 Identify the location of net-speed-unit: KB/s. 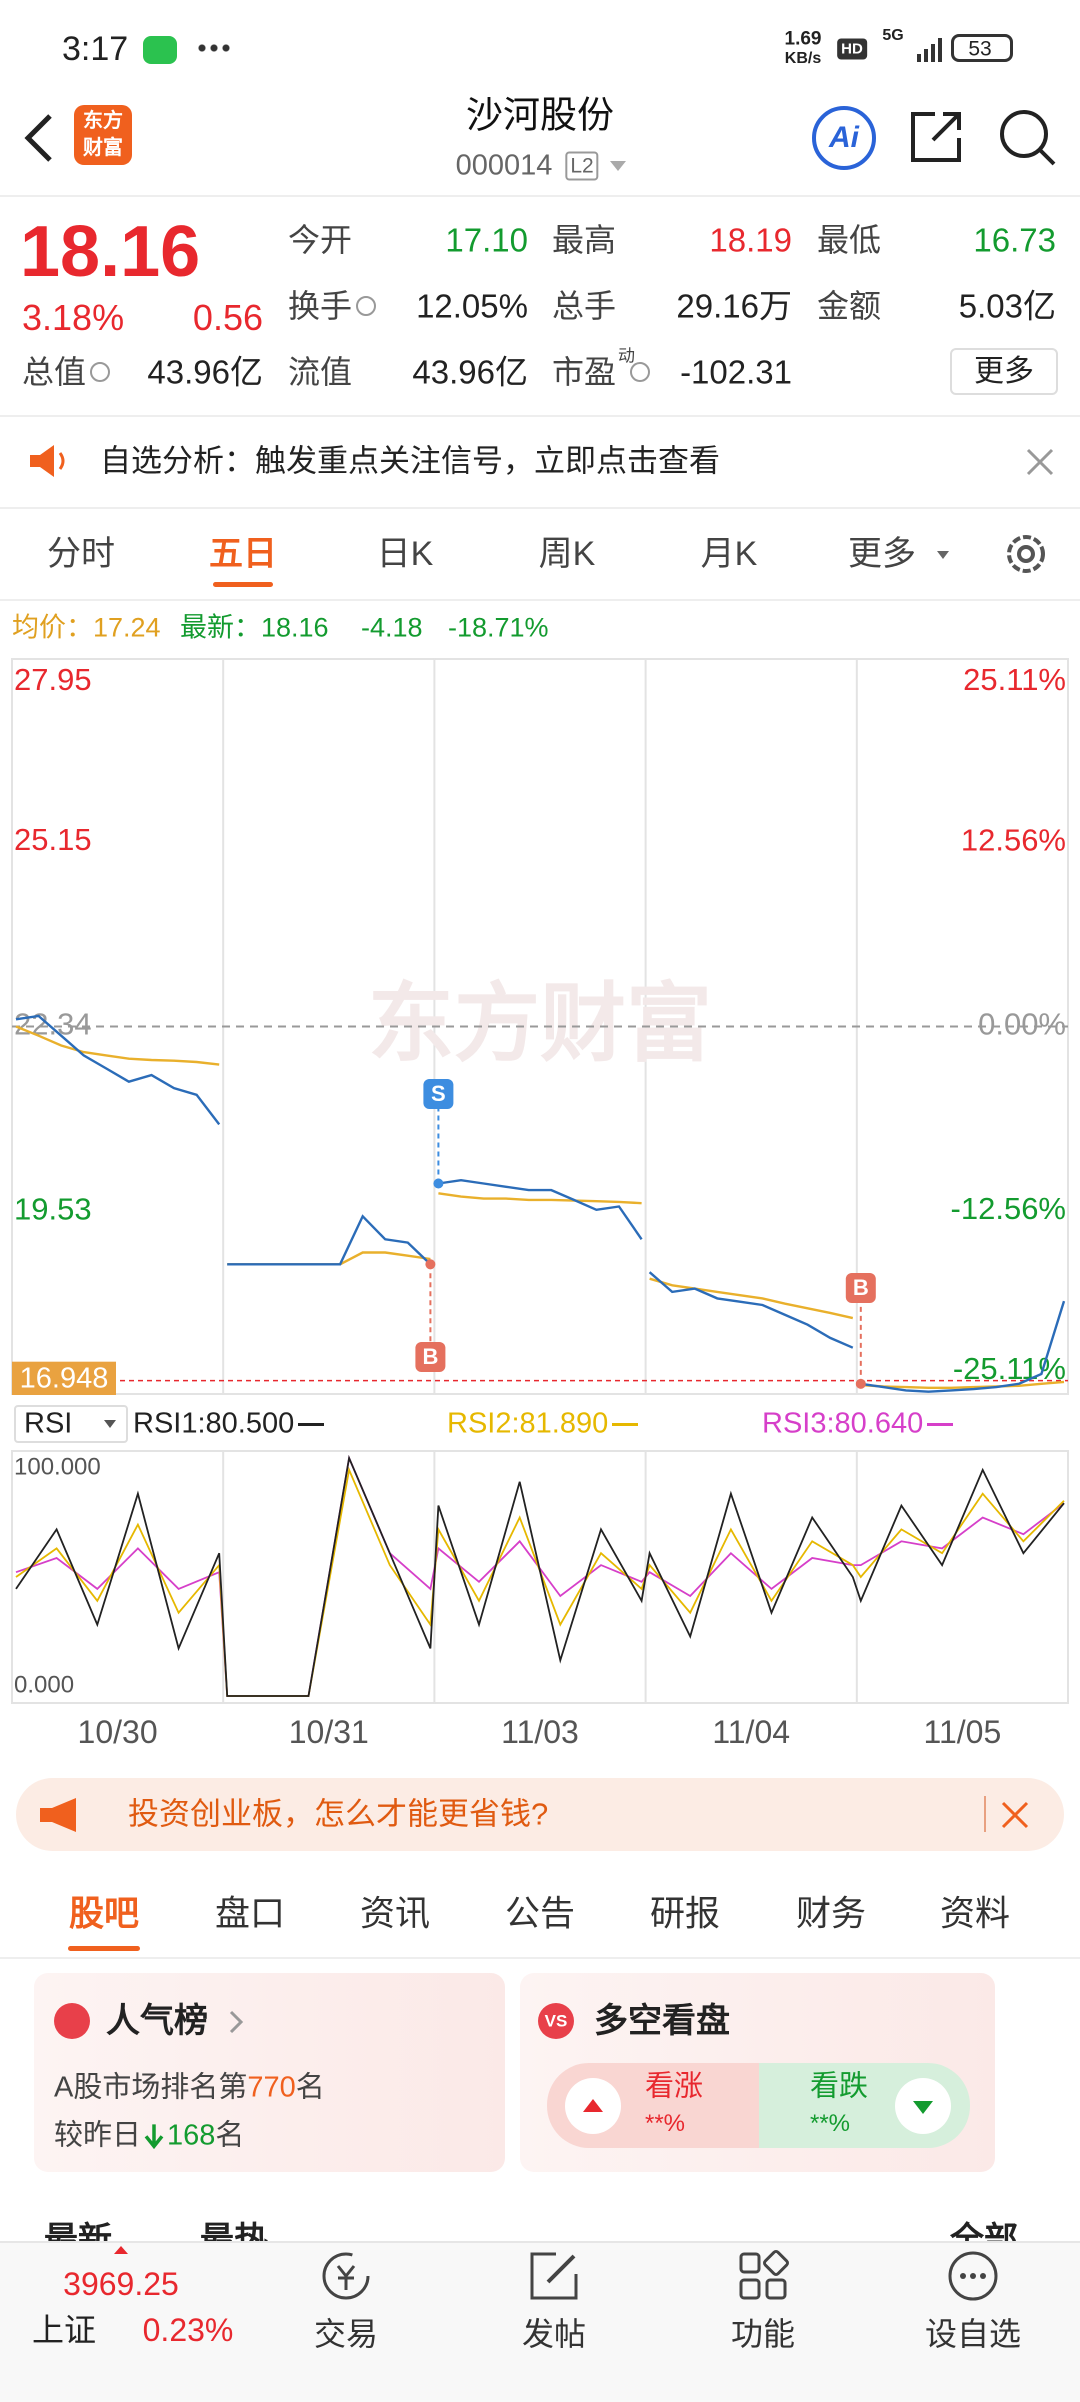
(803, 58).